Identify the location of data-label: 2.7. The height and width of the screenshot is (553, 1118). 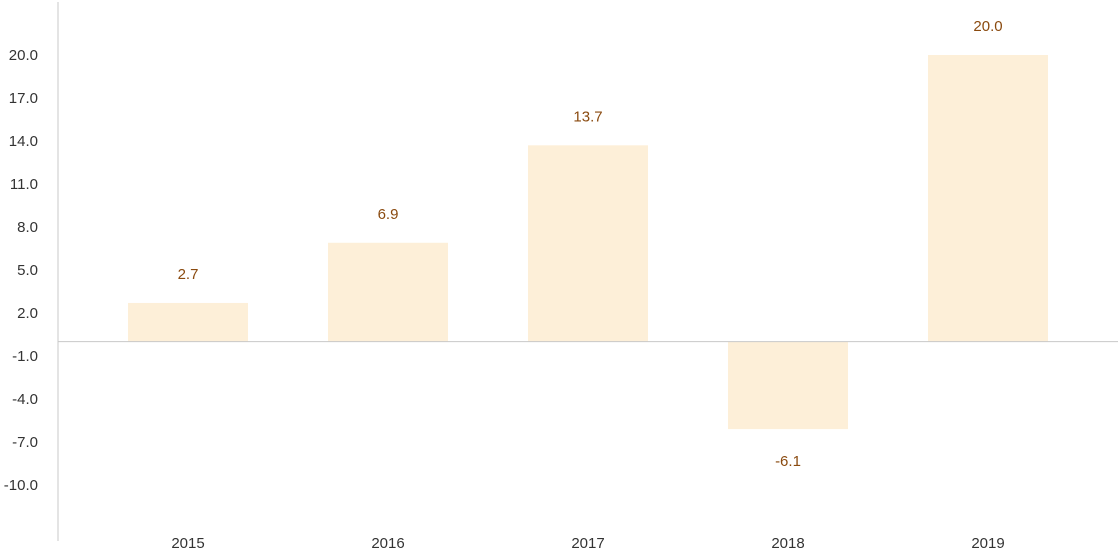
(188, 274).